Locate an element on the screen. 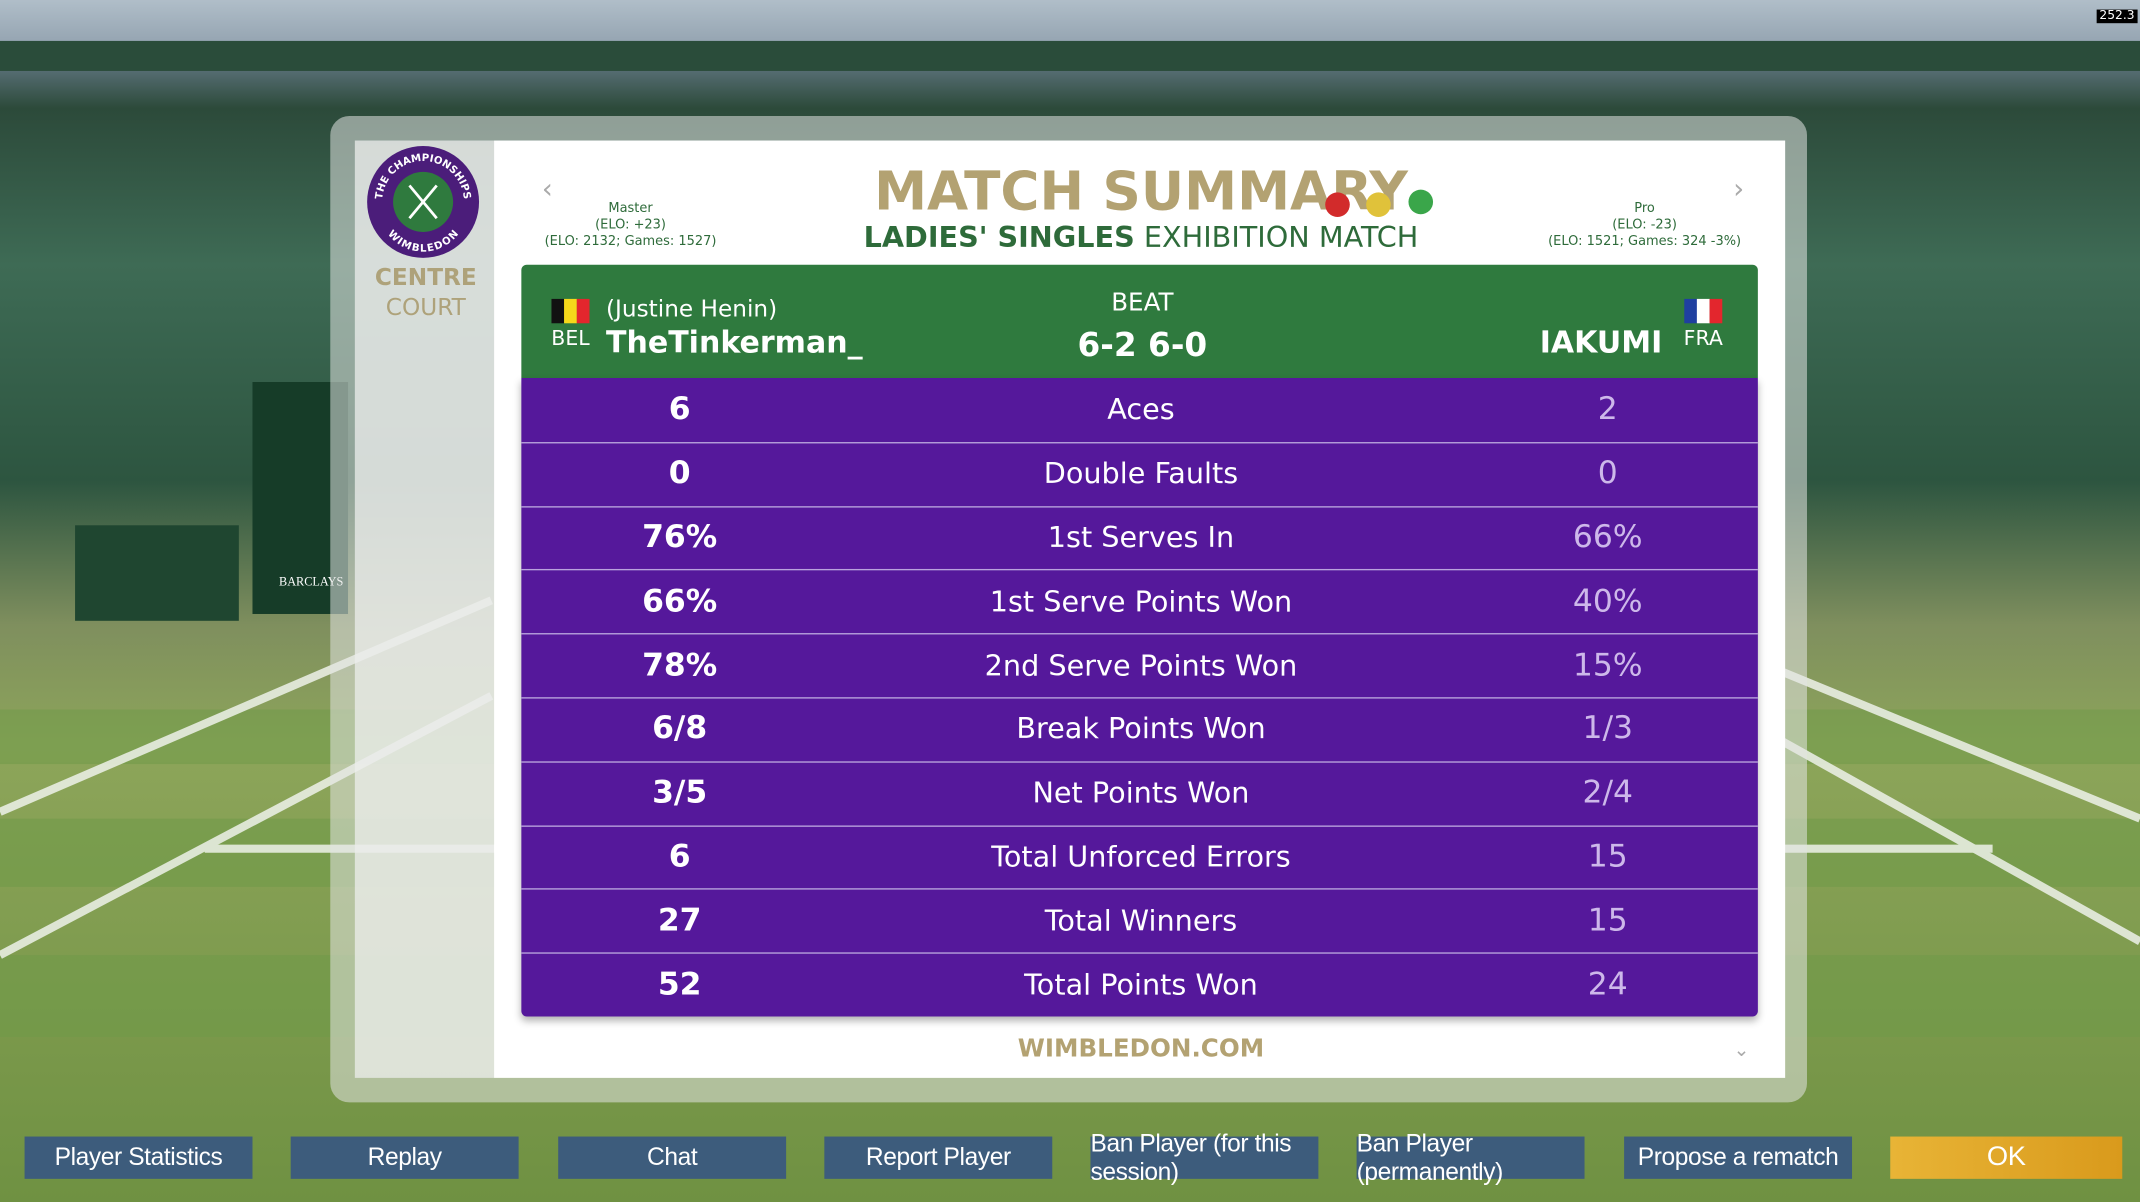 The width and height of the screenshot is (2140, 1202). stat-right: 1/3 is located at coordinates (1607, 729).